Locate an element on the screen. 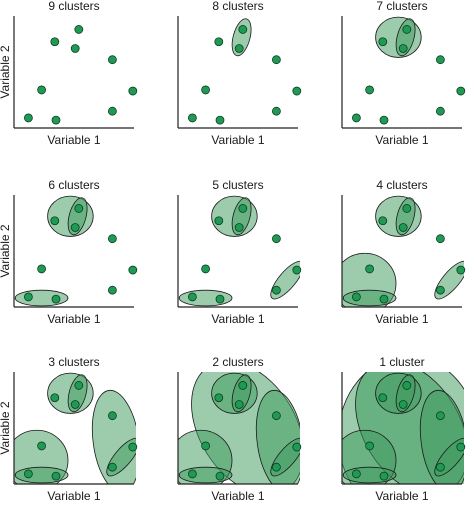 The height and width of the screenshot is (512, 474). panel-5: 5 clusters Variable 1 is located at coordinates (239, 252).